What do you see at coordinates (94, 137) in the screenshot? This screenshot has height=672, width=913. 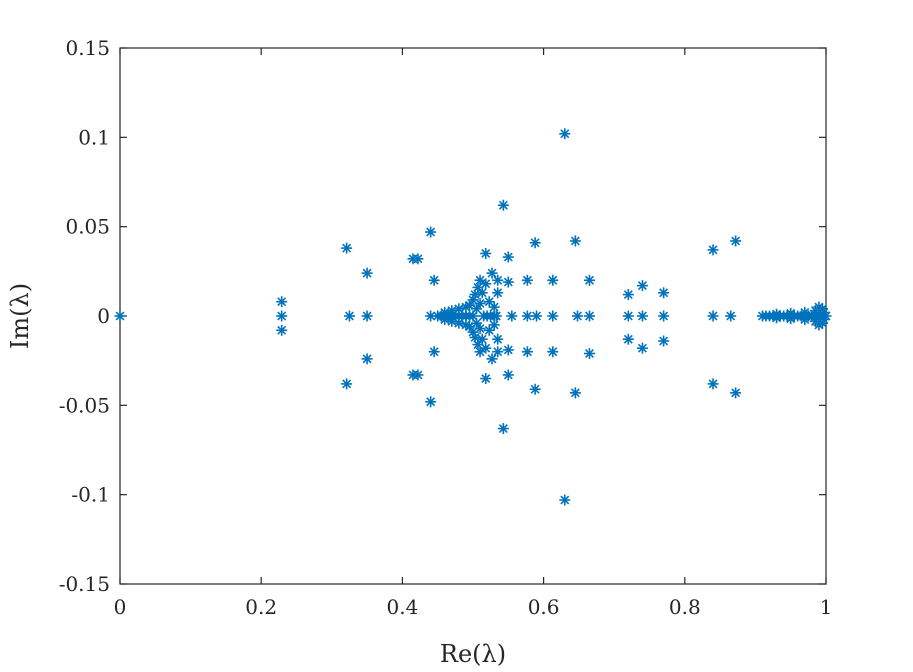 I see `y-tick-label: 0.1` at bounding box center [94, 137].